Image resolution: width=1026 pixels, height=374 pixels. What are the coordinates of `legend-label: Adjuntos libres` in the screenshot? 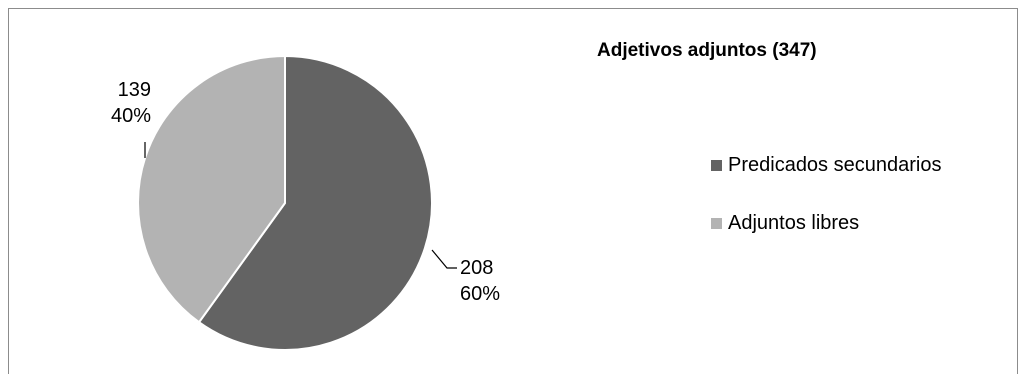 It's located at (794, 222).